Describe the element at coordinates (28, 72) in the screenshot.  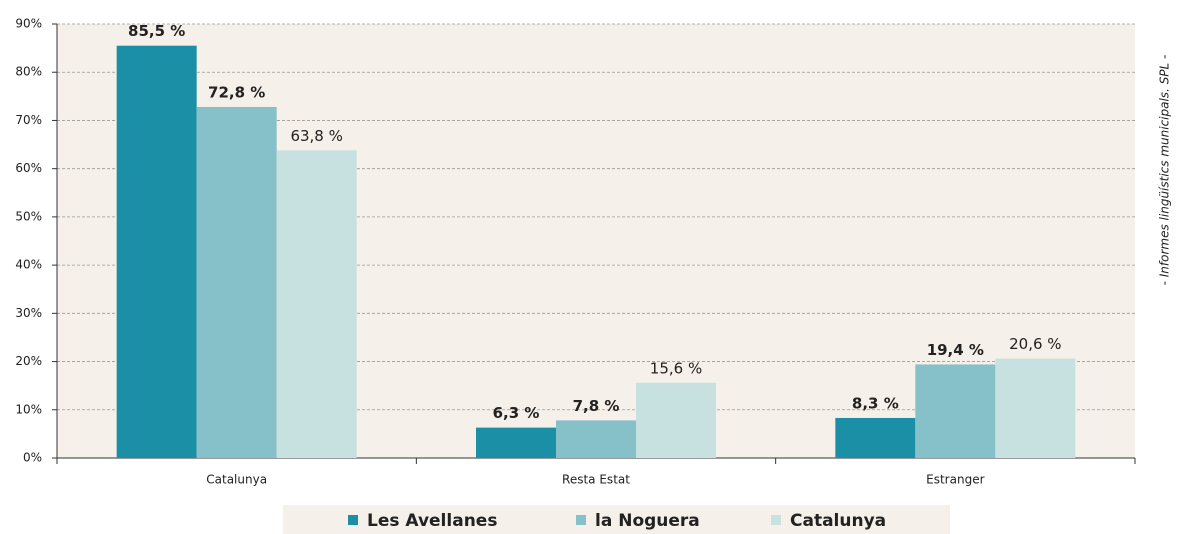
I see `y-tick-label: 80%` at that location.